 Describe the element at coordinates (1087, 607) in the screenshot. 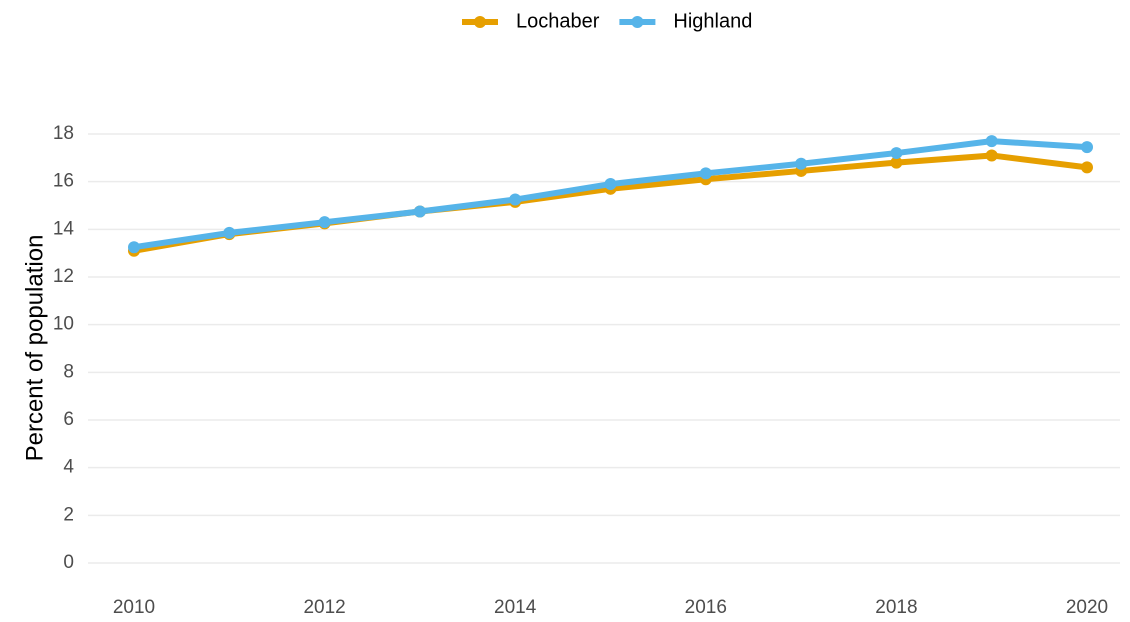

I see `x-tick-label: 2020` at that location.